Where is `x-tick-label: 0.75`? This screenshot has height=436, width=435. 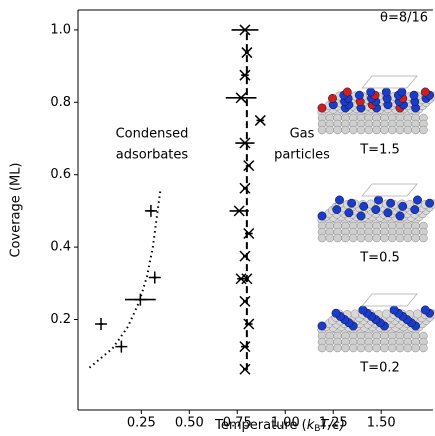
x-tick-label: 0.75 is located at coordinates (237, 423).